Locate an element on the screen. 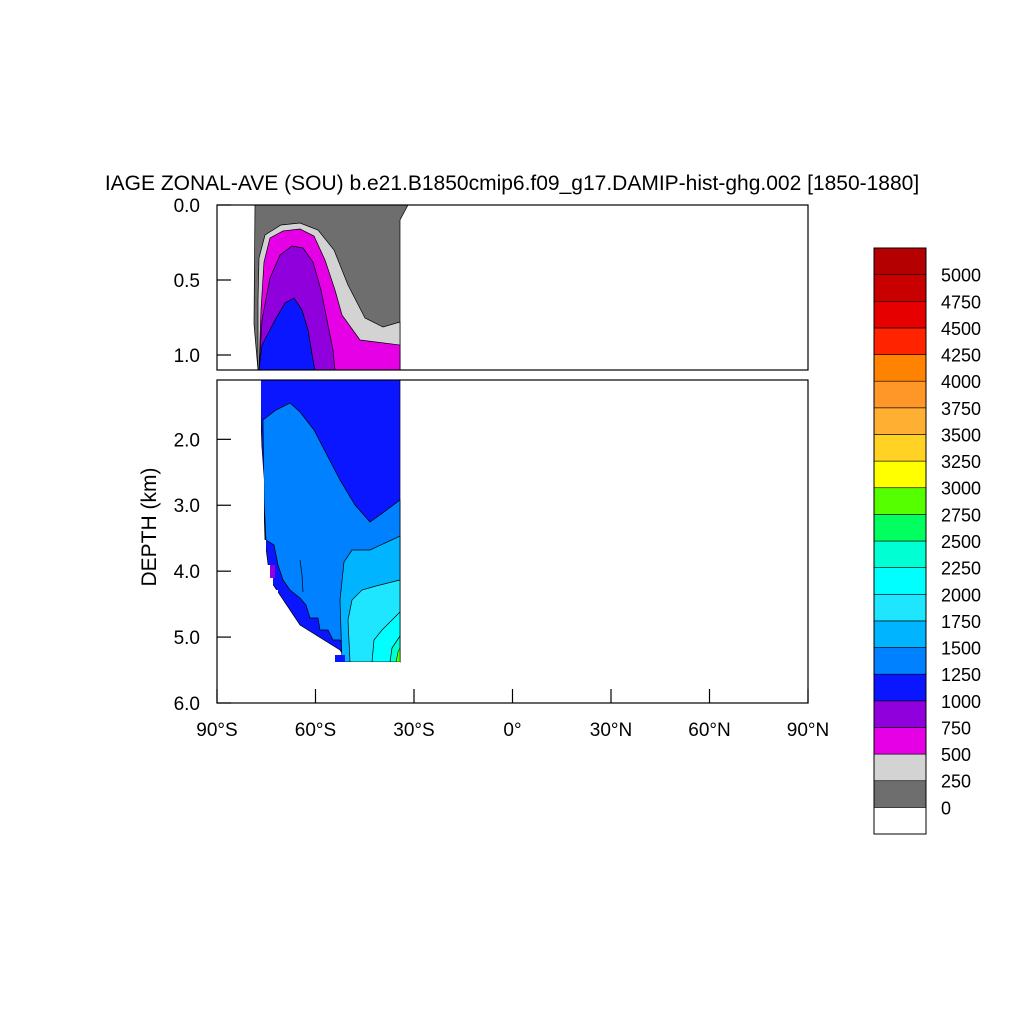  colorbar-label: 1000 is located at coordinates (961, 702).